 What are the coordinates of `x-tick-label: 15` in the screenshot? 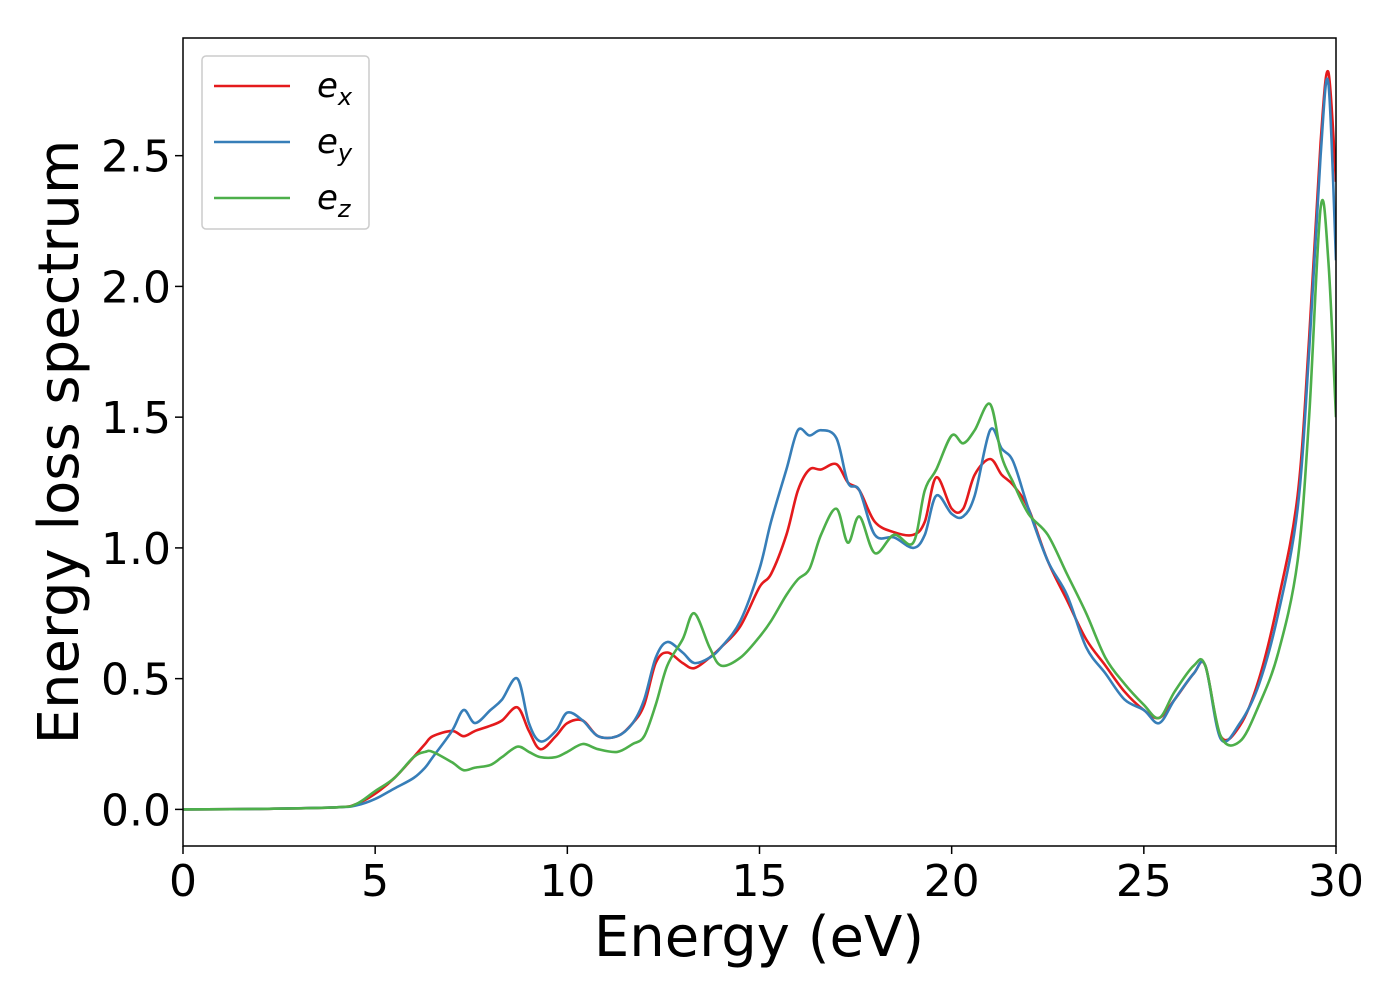 It's located at (760, 881).